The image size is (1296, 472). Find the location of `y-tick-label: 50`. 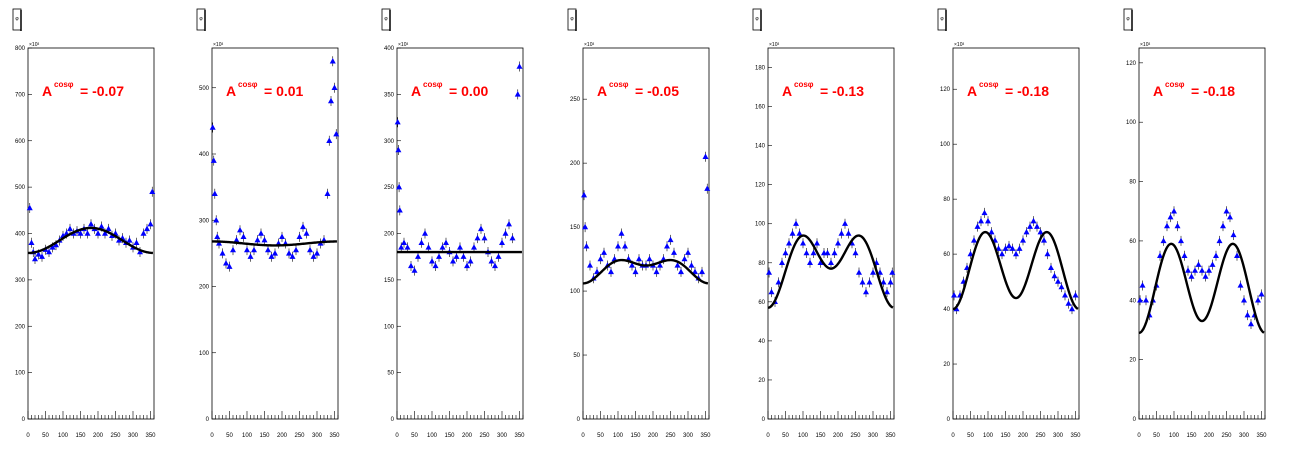

y-tick-label: 50 is located at coordinates (390, 374).